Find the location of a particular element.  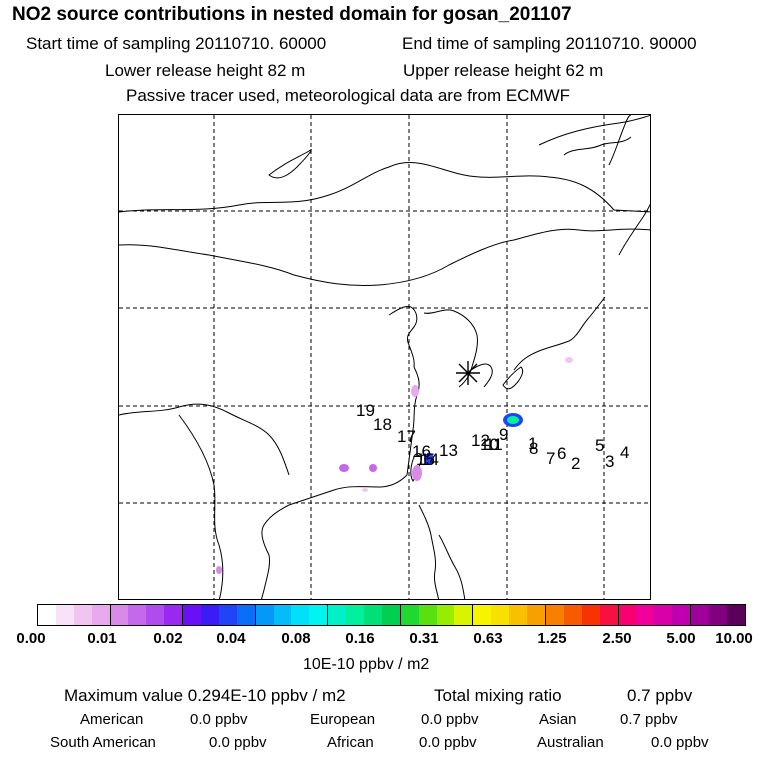

trajectory-label-18: 18 is located at coordinates (382, 424).